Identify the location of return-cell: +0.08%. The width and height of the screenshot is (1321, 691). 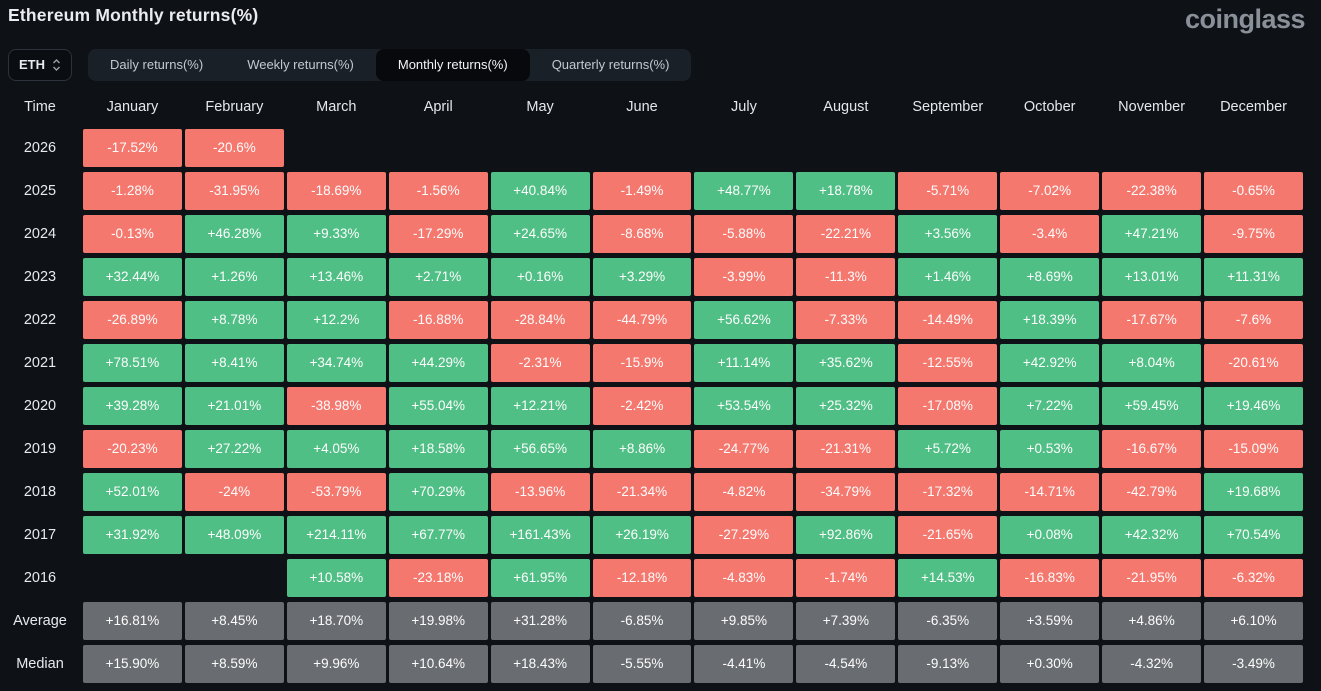
(1050, 534).